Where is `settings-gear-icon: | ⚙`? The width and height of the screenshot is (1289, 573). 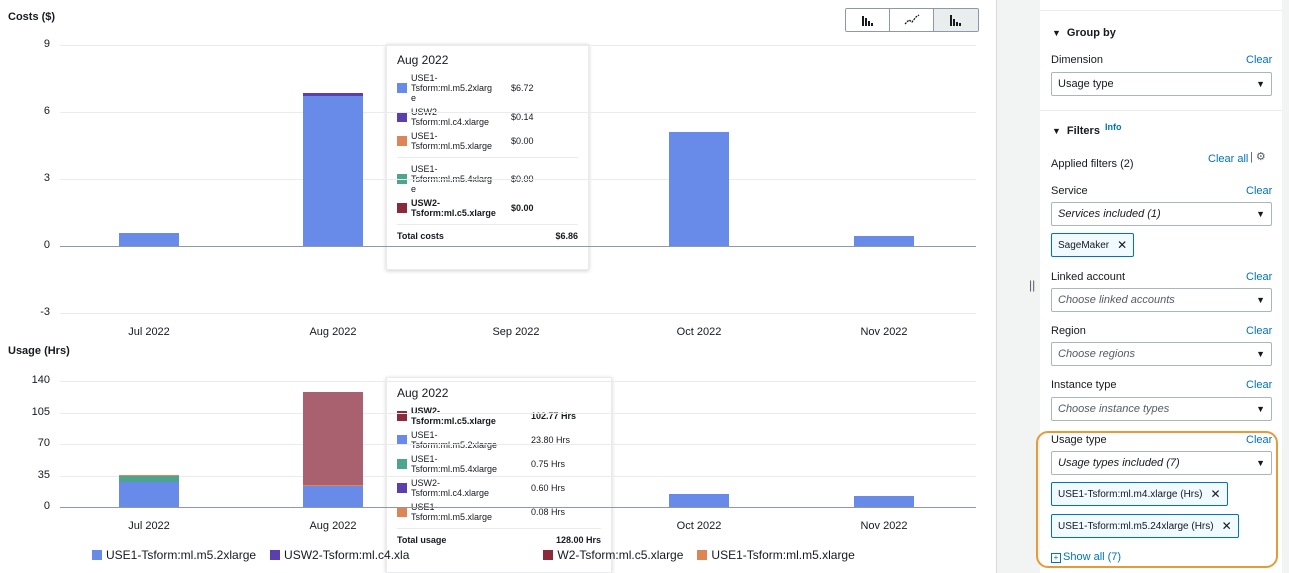
settings-gear-icon: | ⚙ is located at coordinates (1258, 157).